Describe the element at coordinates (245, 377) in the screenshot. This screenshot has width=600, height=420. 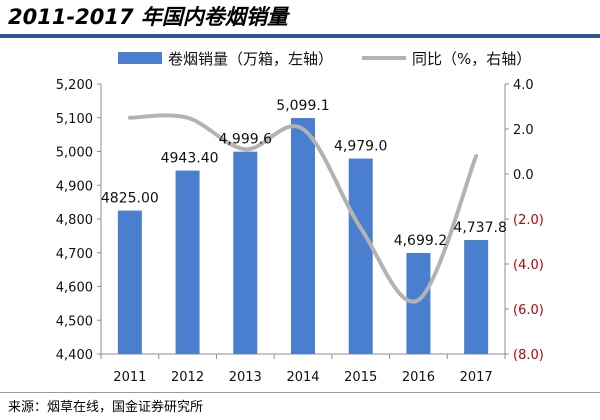
I see `x-tick-label: 2013` at that location.